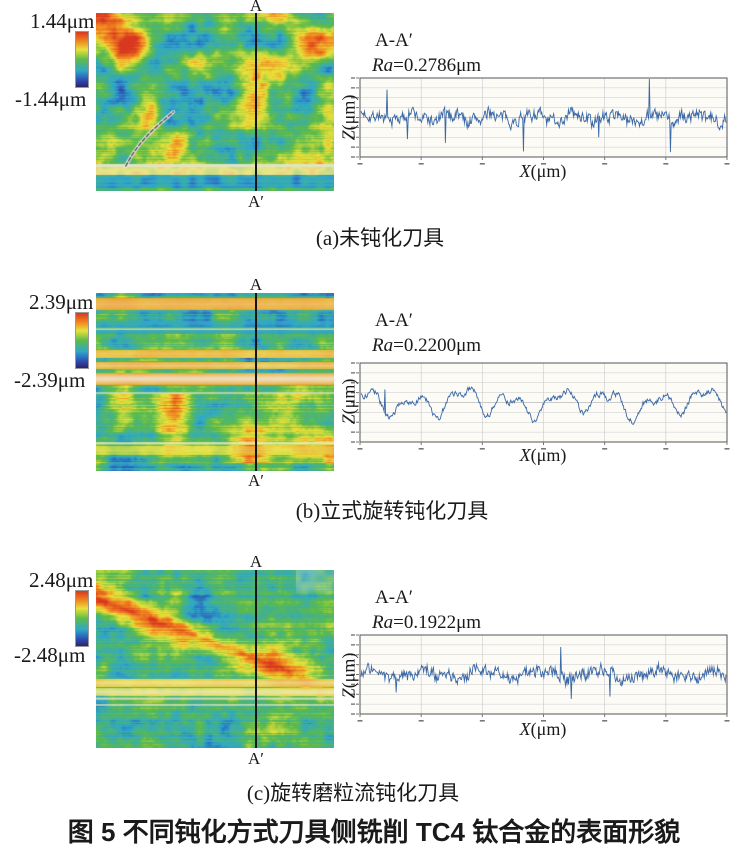 Image resolution: width=749 pixels, height=860 pixels. I want to click on ra-number: =0.2200μm, so click(437, 345).